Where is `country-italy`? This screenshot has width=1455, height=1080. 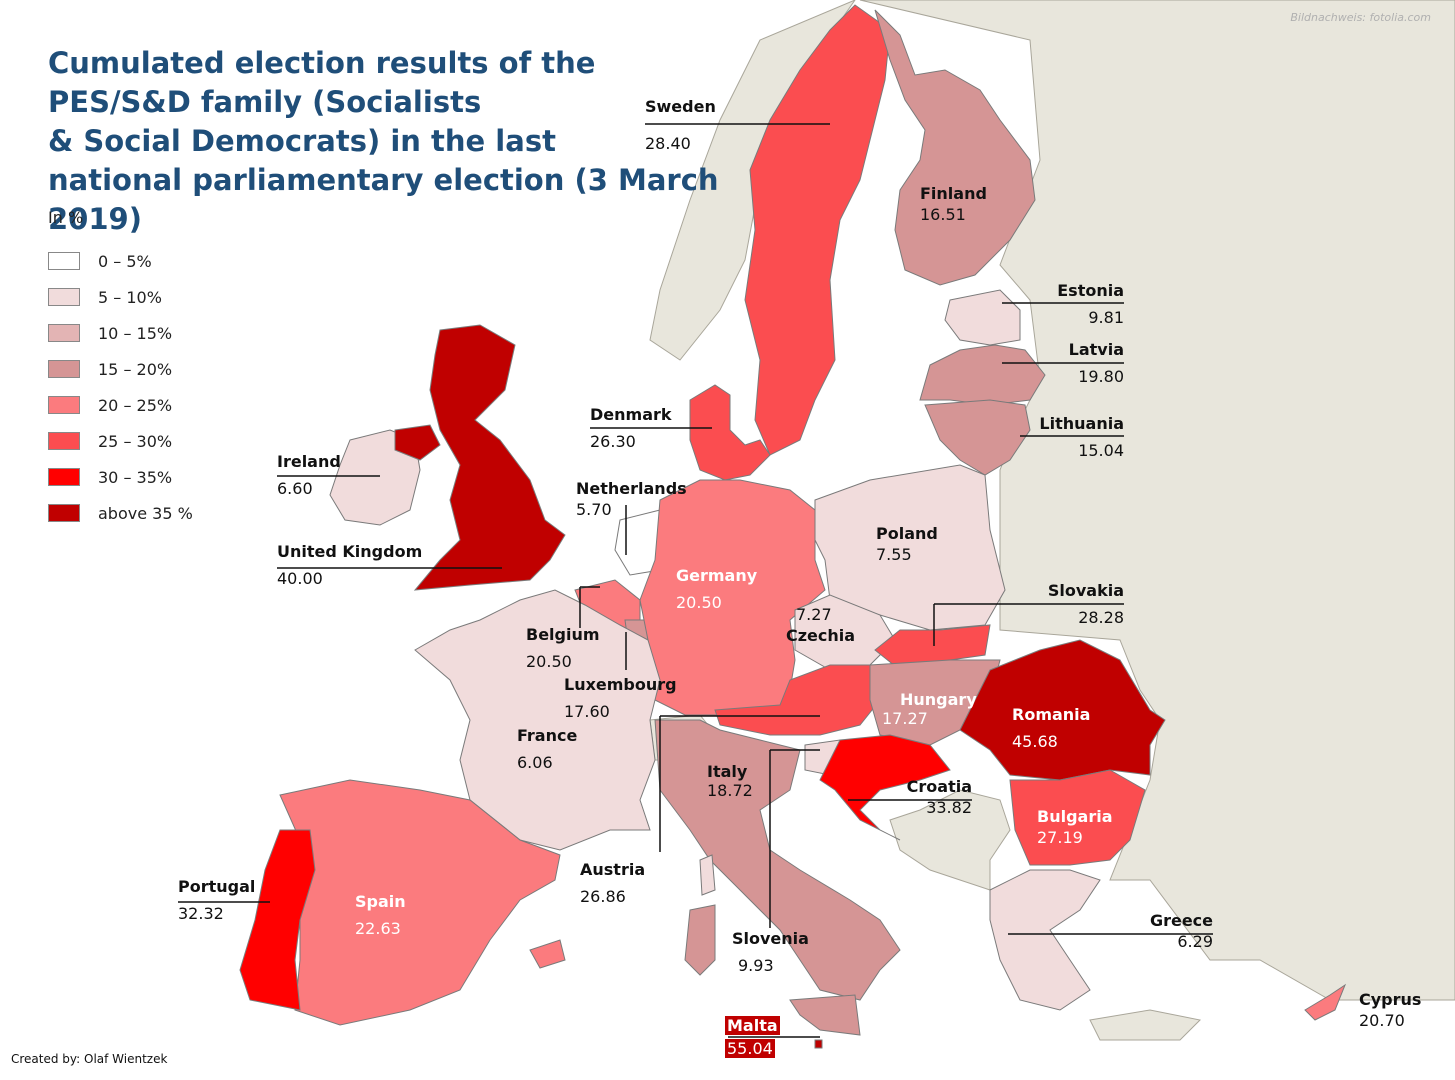
country-italy is located at coordinates (777, 860).